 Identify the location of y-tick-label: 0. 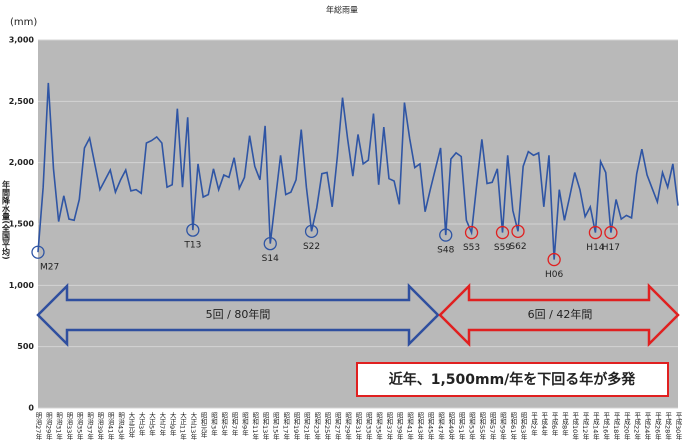
(31, 408).